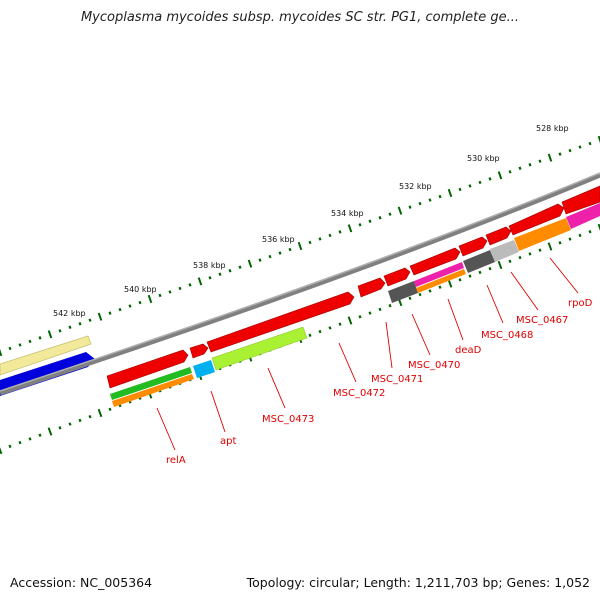 This screenshot has height=600, width=600. What do you see at coordinates (397, 379) in the screenshot?
I see `gene-label-MSC_0471: MSC_0471` at bounding box center [397, 379].